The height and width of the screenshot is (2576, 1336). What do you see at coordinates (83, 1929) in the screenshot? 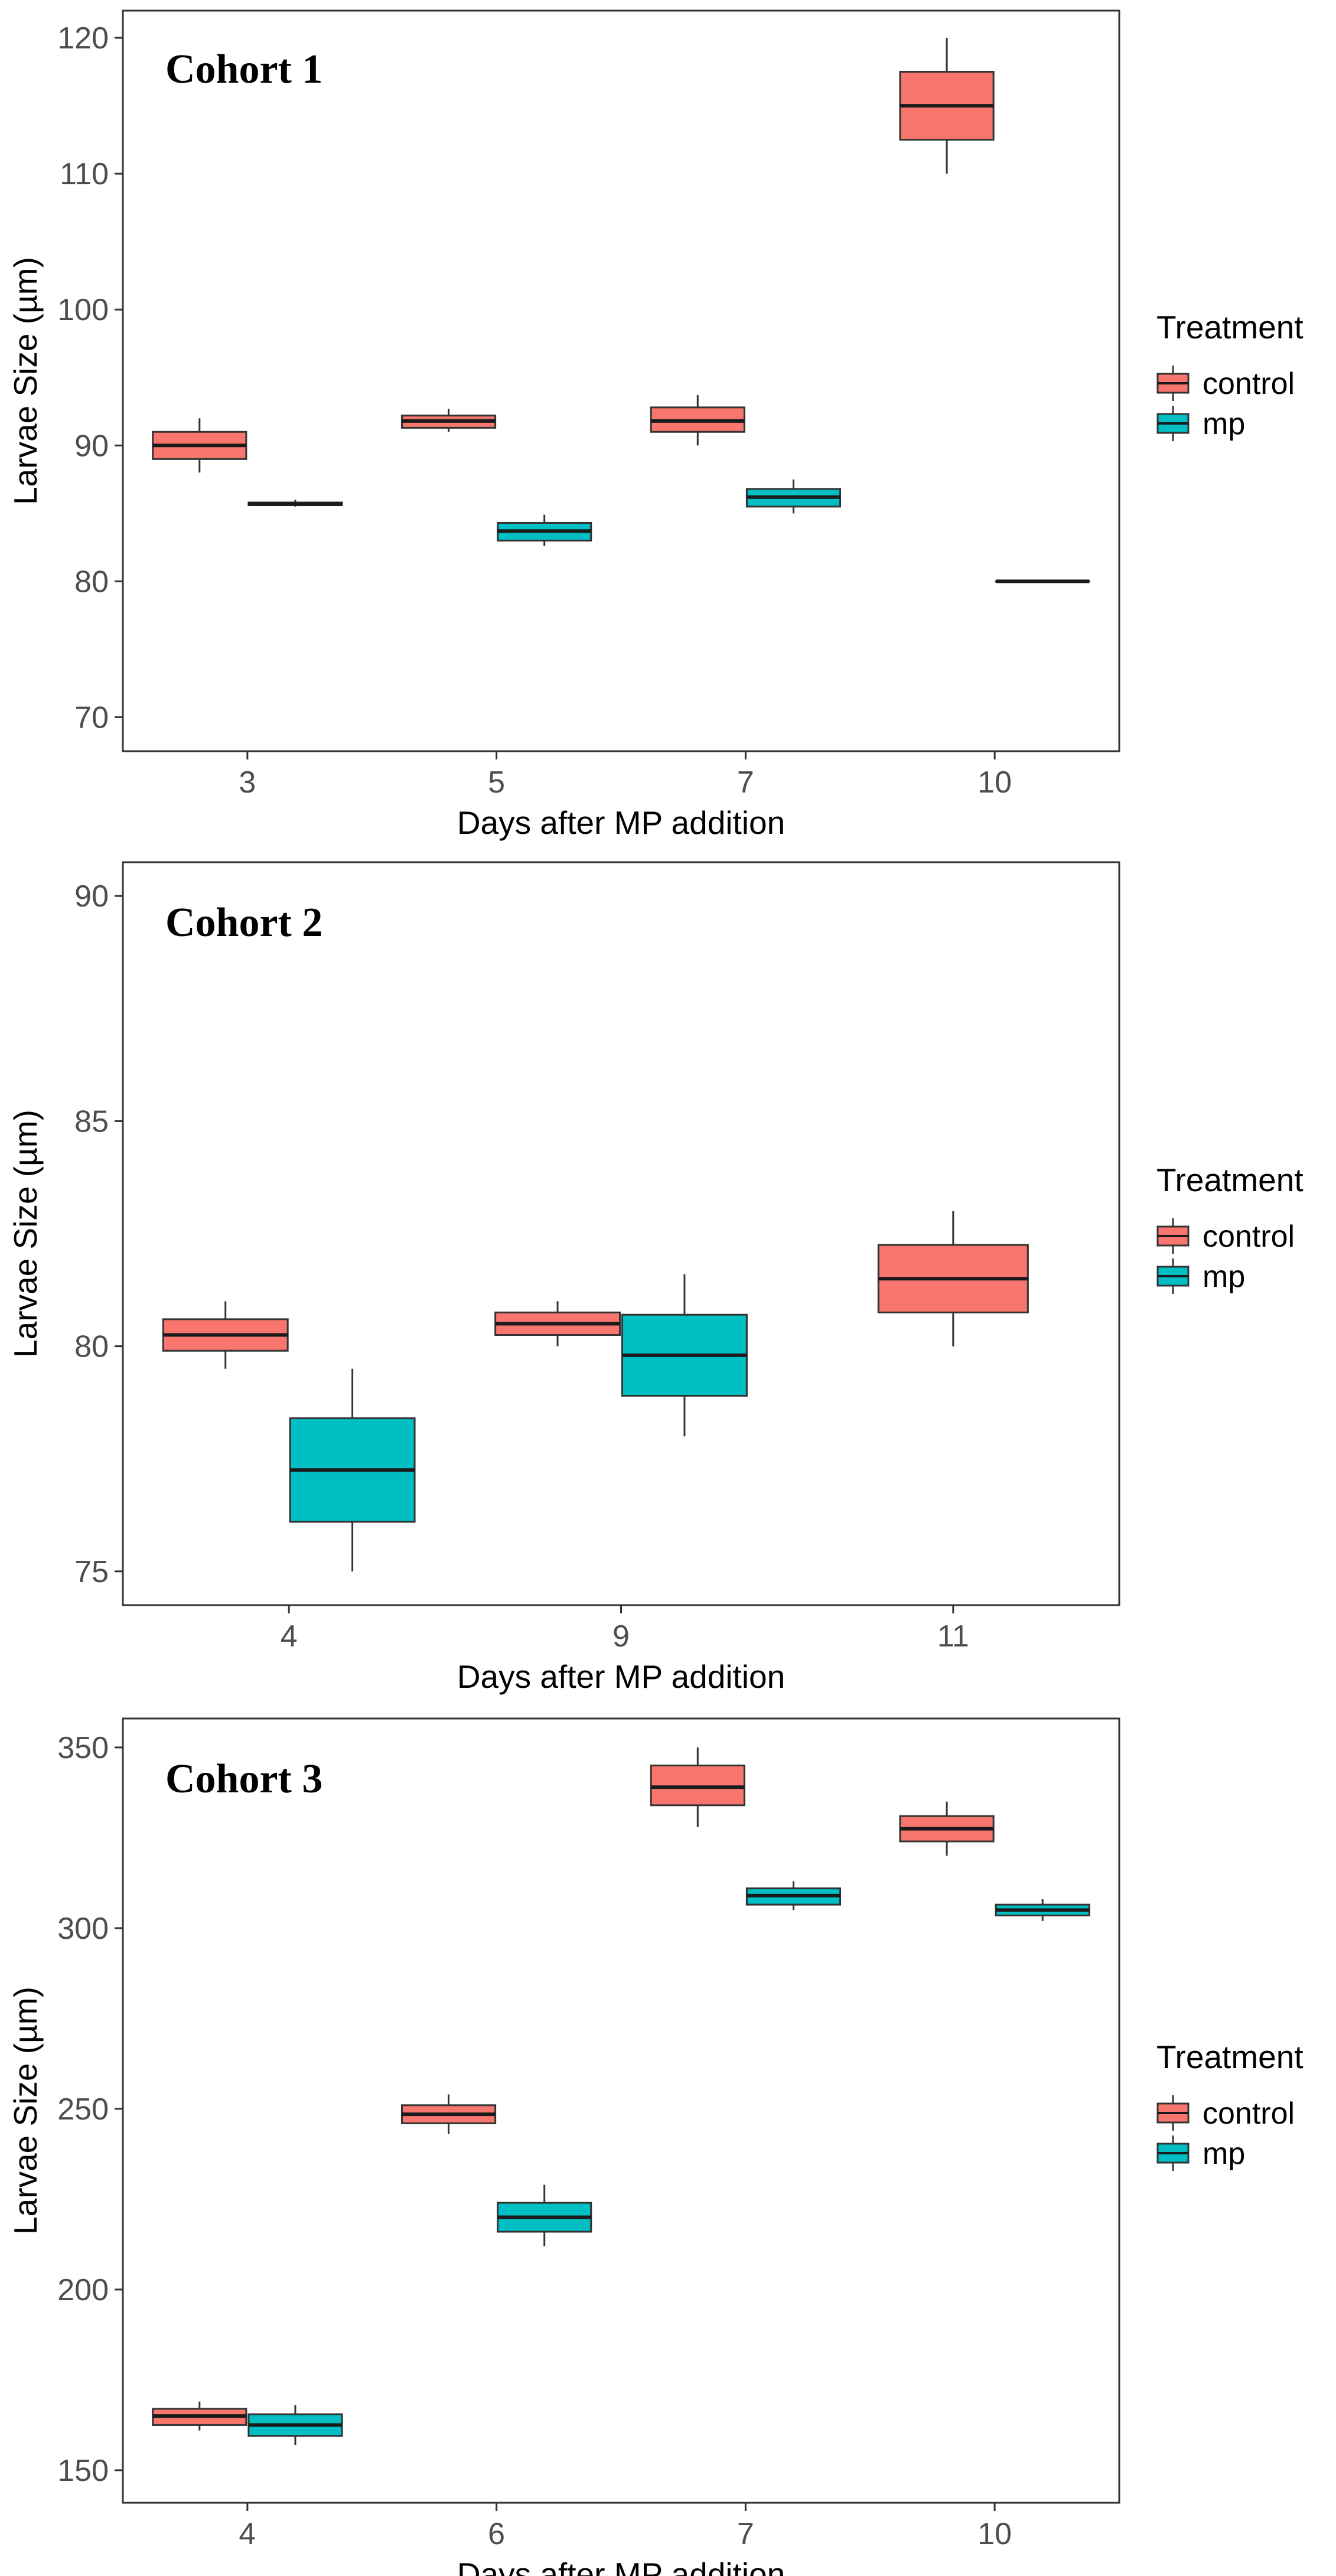
I see `y-tick-label-300: 300` at bounding box center [83, 1929].